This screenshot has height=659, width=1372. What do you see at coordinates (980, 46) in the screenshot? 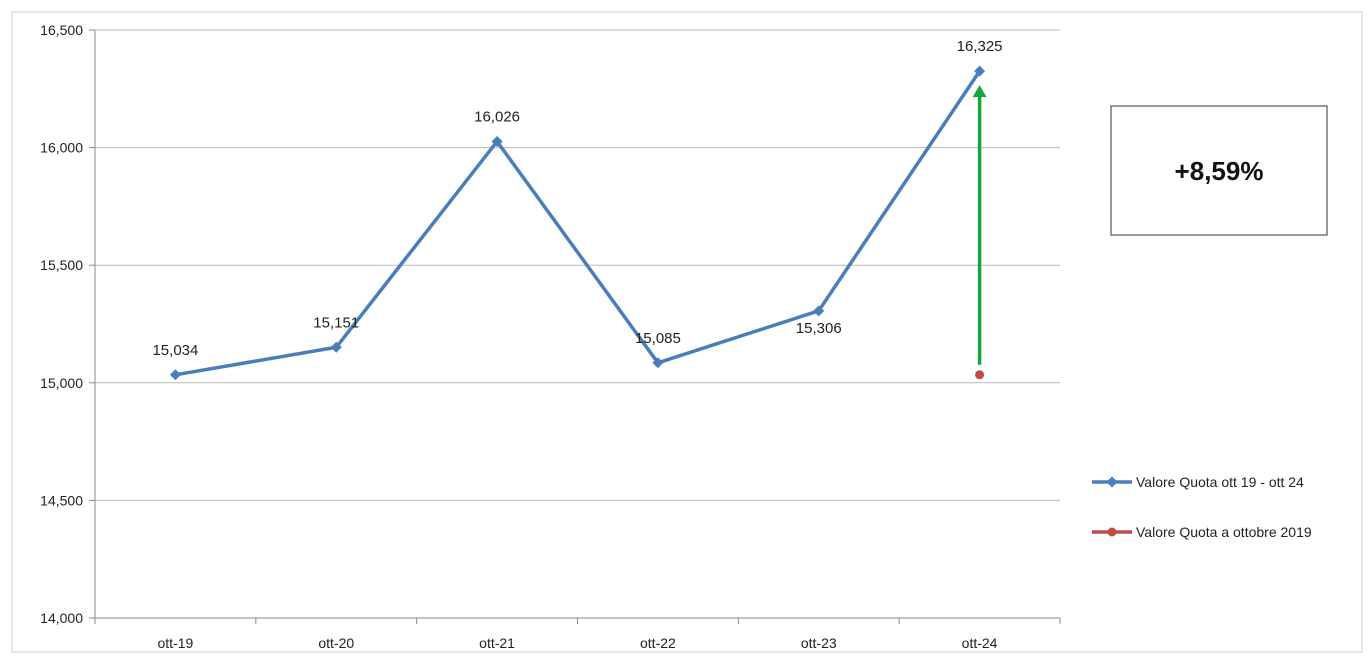
I see `data-label: 16,325` at bounding box center [980, 46].